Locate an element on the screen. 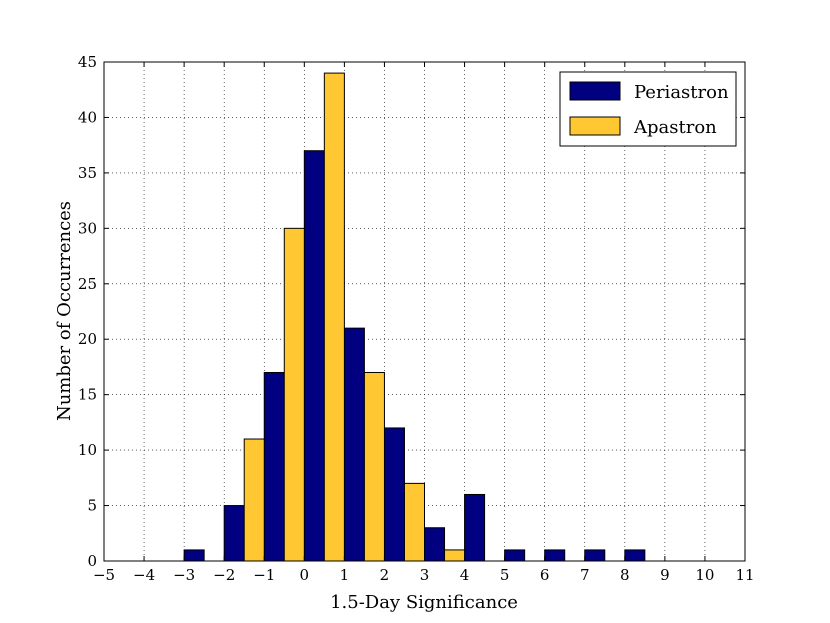 This screenshot has width=830, height=623. x-axis-label: 1.5-Day Significance is located at coordinates (424, 602).